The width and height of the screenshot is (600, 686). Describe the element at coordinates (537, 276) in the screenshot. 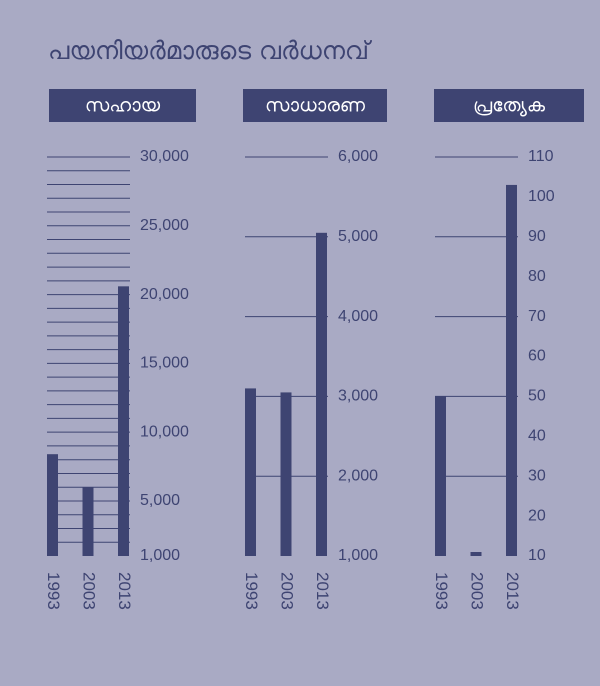

I see `y-tick-label: 80` at that location.